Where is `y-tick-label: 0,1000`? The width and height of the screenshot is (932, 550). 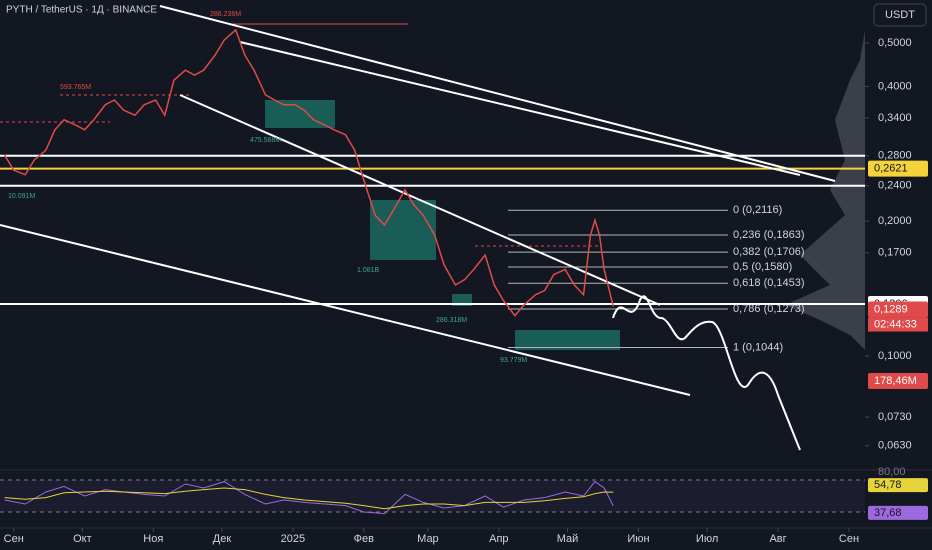
y-tick-label: 0,1000 is located at coordinates (895, 356).